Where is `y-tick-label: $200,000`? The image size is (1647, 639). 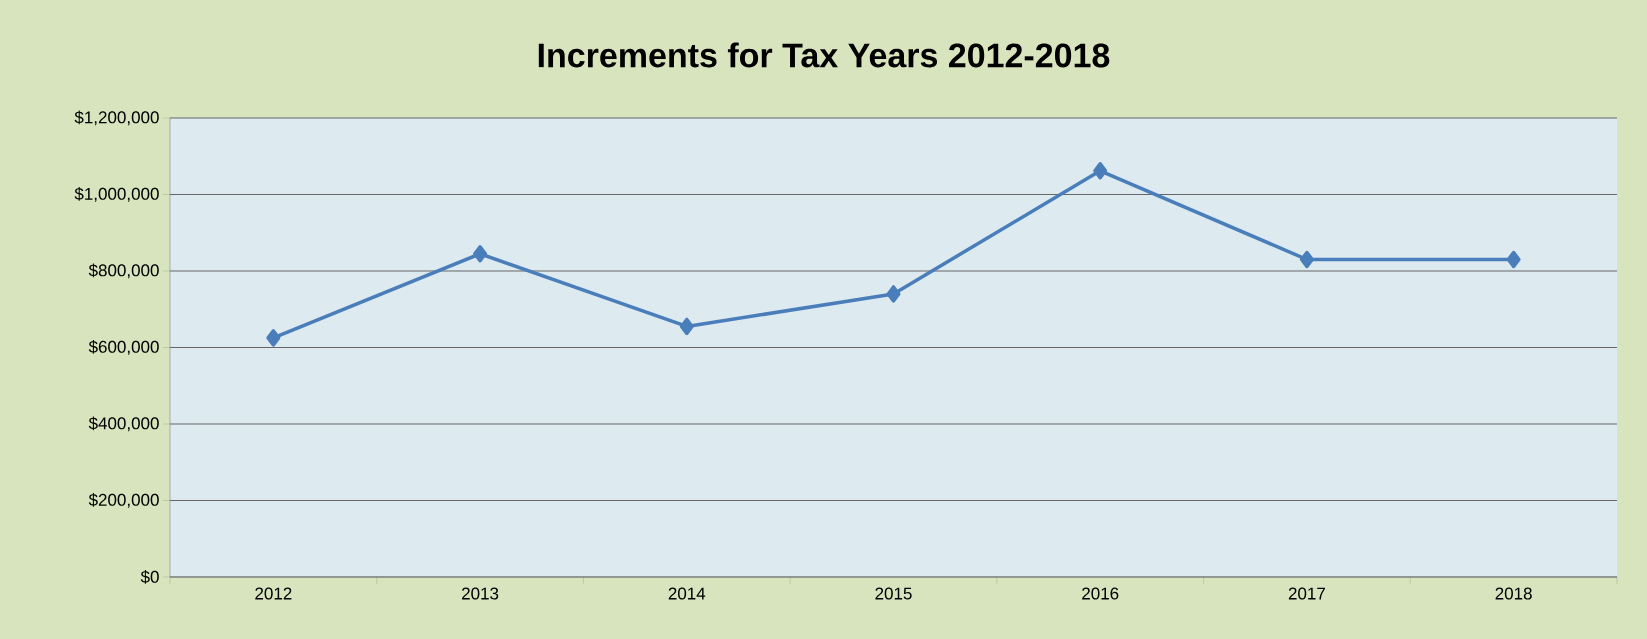 y-tick-label: $200,000 is located at coordinates (123, 500).